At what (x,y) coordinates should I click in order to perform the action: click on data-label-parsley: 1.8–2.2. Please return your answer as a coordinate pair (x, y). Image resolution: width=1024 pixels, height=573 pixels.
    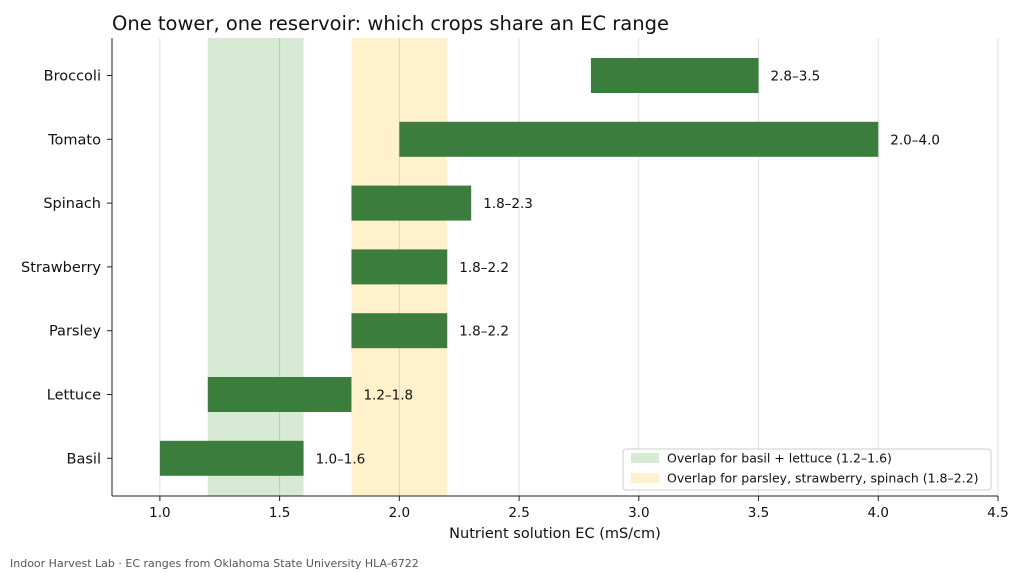
    Looking at the image, I should click on (484, 332).